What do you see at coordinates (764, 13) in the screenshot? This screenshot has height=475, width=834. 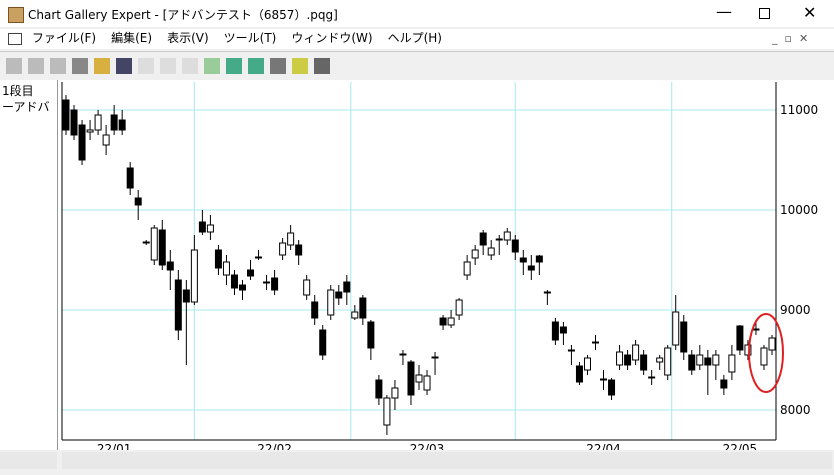 I see `maximize` at bounding box center [764, 13].